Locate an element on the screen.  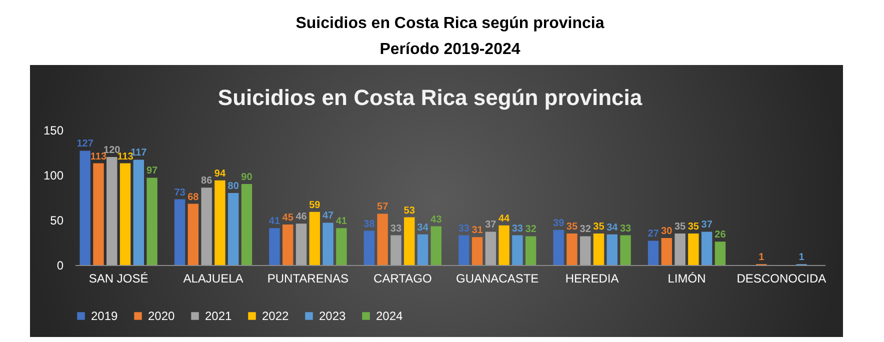
data-label: 73 is located at coordinates (180, 192).